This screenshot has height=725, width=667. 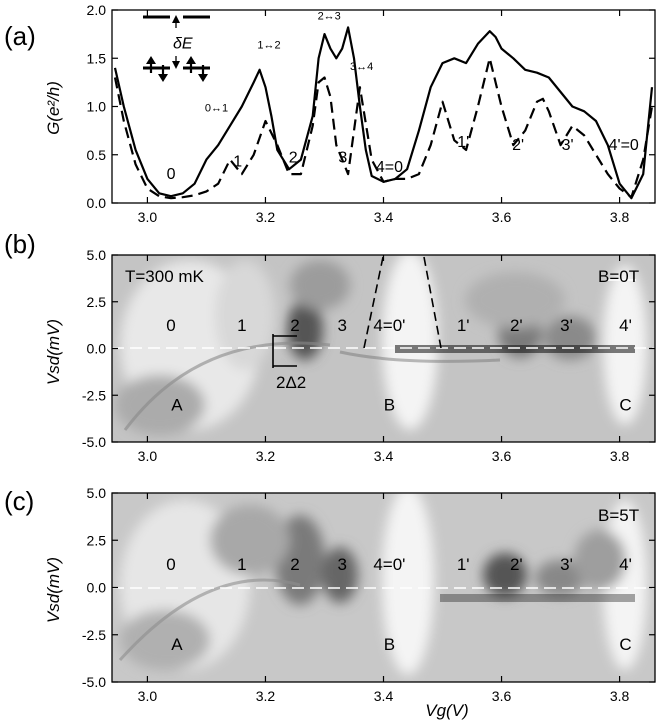 What do you see at coordinates (183, 44) in the screenshot?
I see `delta-e-label: δE` at bounding box center [183, 44].